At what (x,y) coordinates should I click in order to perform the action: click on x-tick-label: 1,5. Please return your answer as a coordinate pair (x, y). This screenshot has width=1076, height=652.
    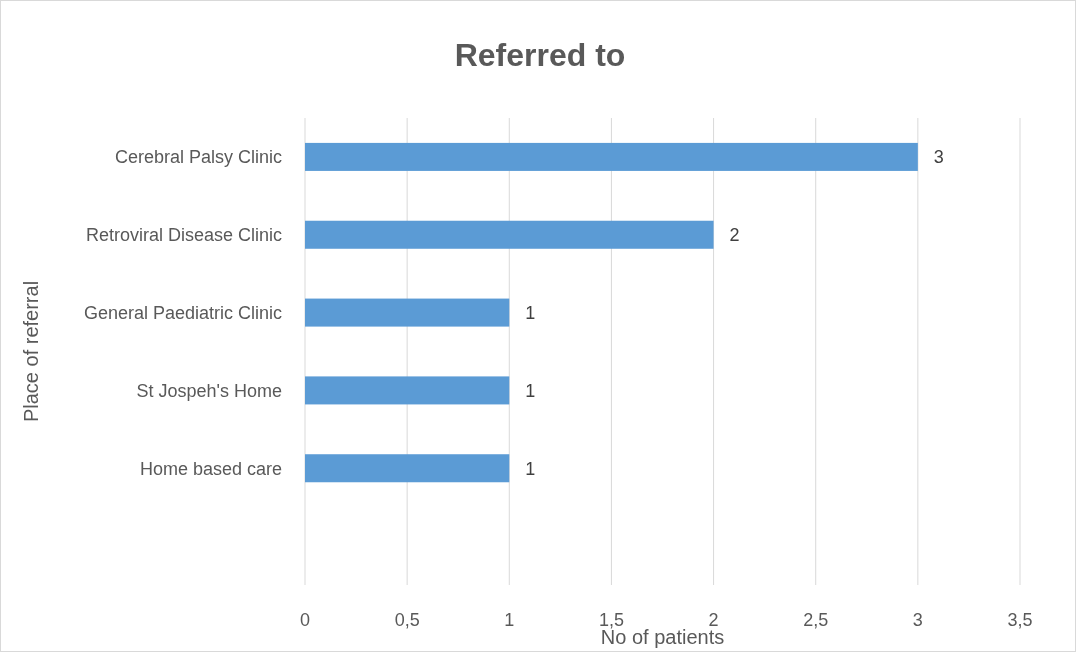
    Looking at the image, I should click on (611, 620).